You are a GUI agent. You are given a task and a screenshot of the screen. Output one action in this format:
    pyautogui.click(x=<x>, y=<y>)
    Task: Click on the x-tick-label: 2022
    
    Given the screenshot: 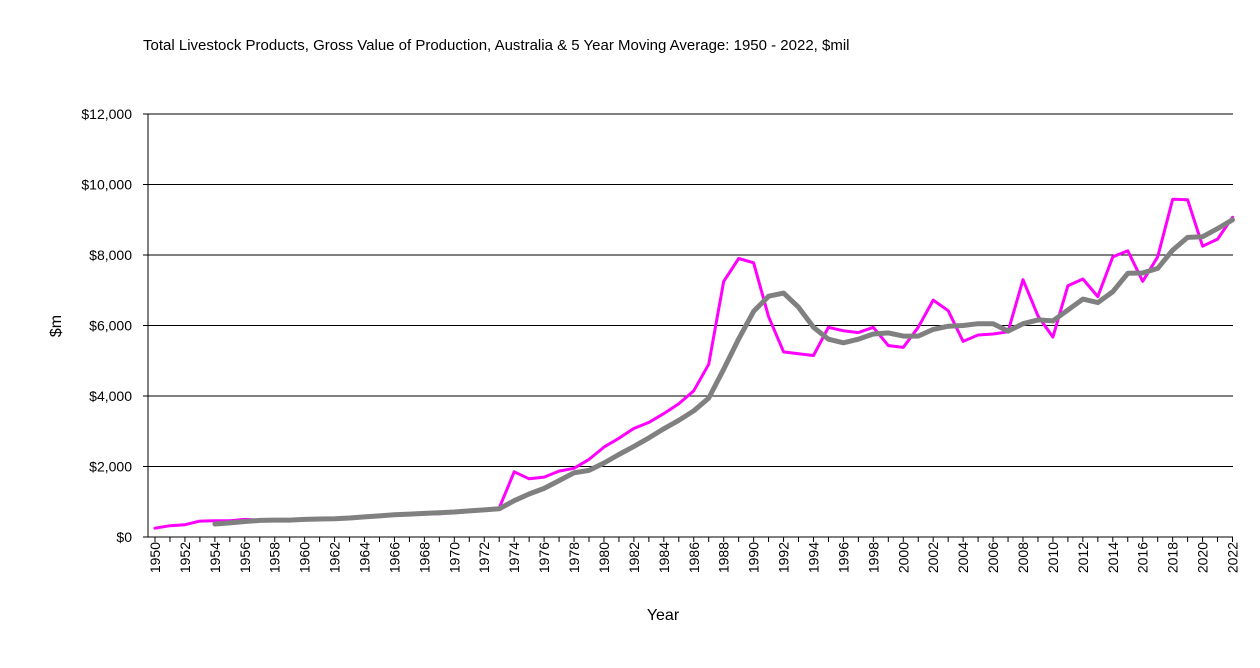 What is the action you would take?
    pyautogui.click(x=1233, y=557)
    